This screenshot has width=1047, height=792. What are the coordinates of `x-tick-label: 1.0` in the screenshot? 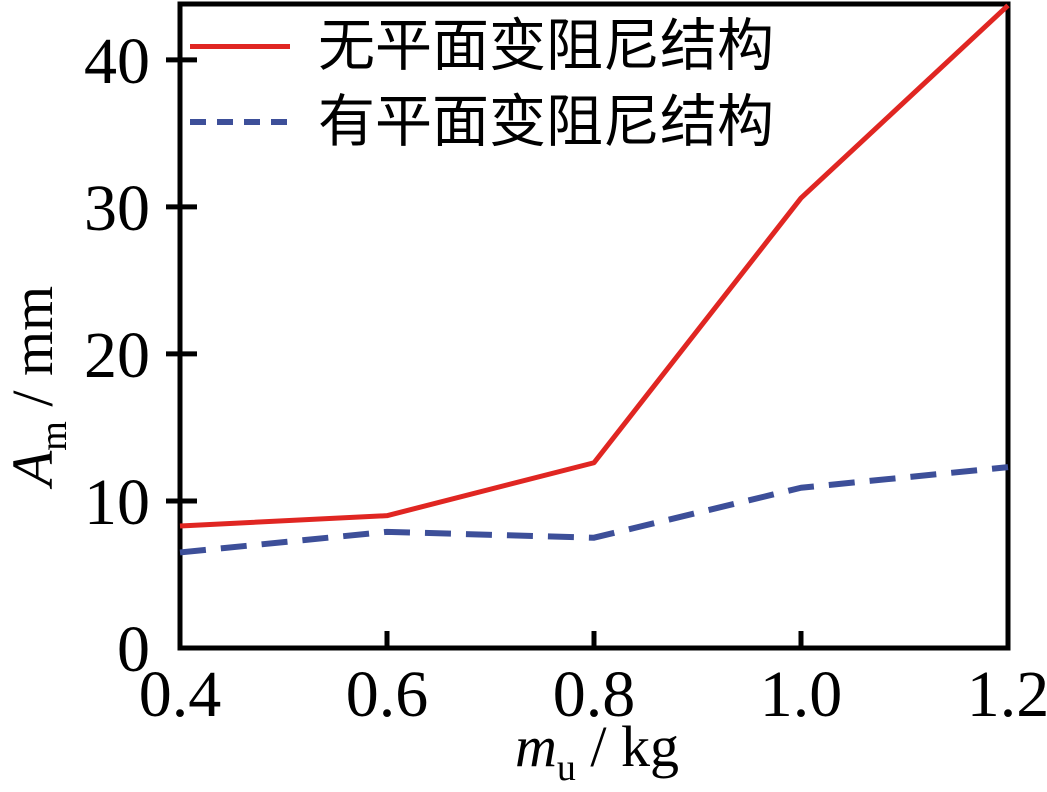 It's located at (801, 694).